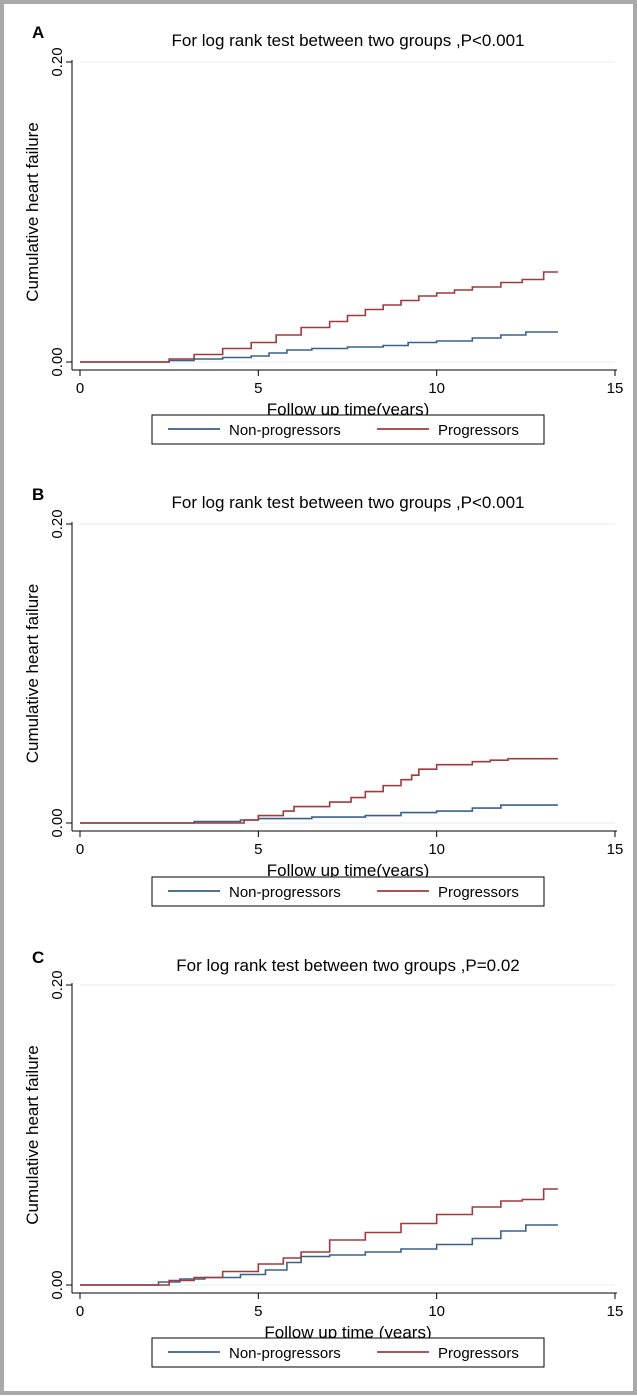 Image resolution: width=637 pixels, height=1396 pixels. Describe the element at coordinates (38, 957) in the screenshot. I see `panel-label: C` at that location.